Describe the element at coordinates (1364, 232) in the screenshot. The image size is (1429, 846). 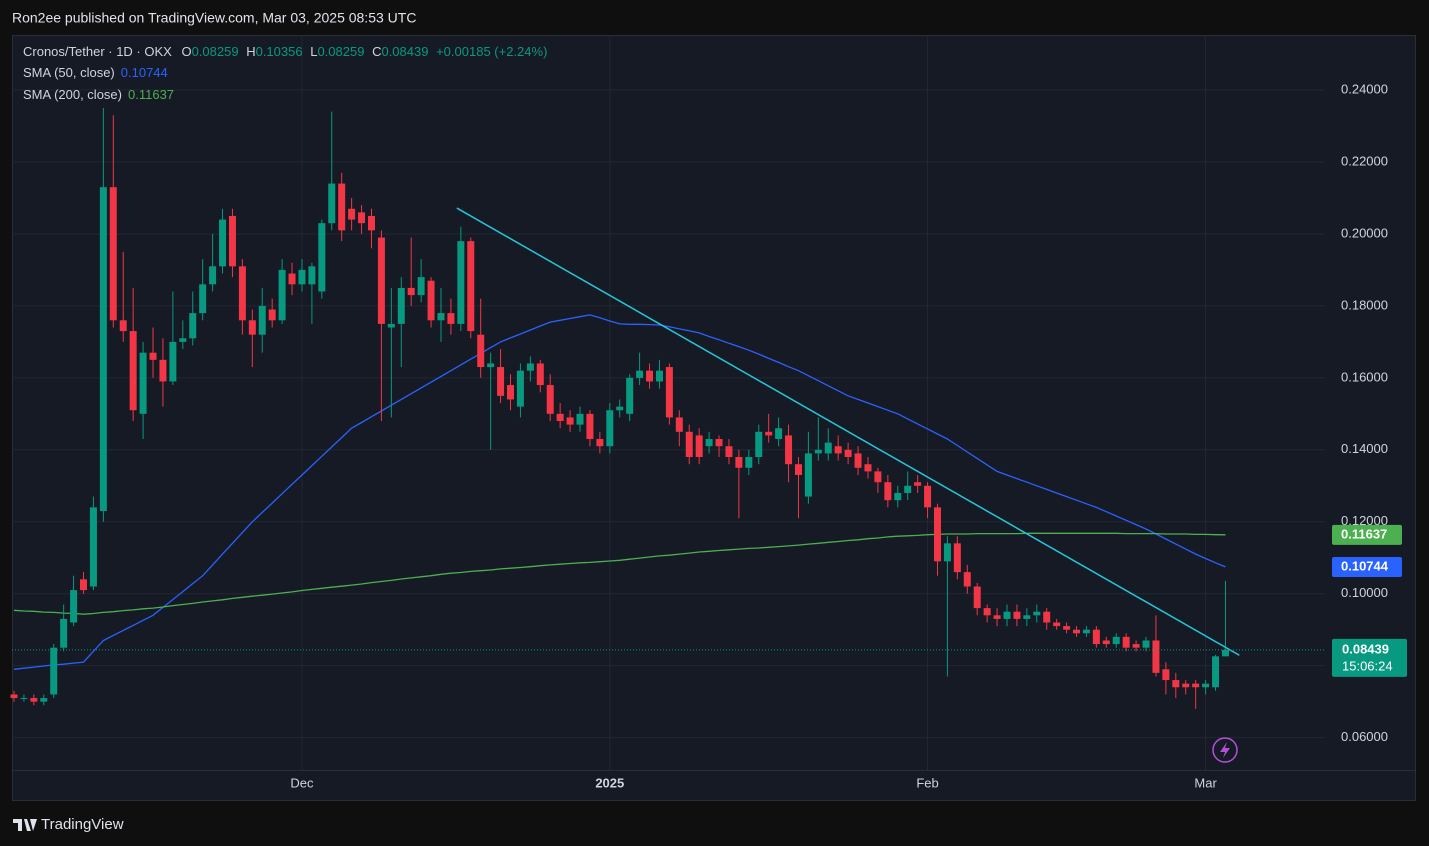
I see `y-tick-label: 0.20000` at that location.